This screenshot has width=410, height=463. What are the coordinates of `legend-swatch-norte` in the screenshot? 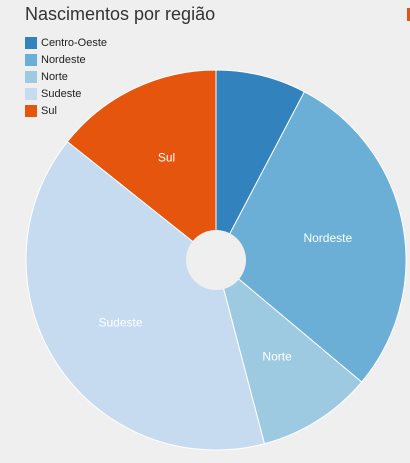 It's located at (31, 76).